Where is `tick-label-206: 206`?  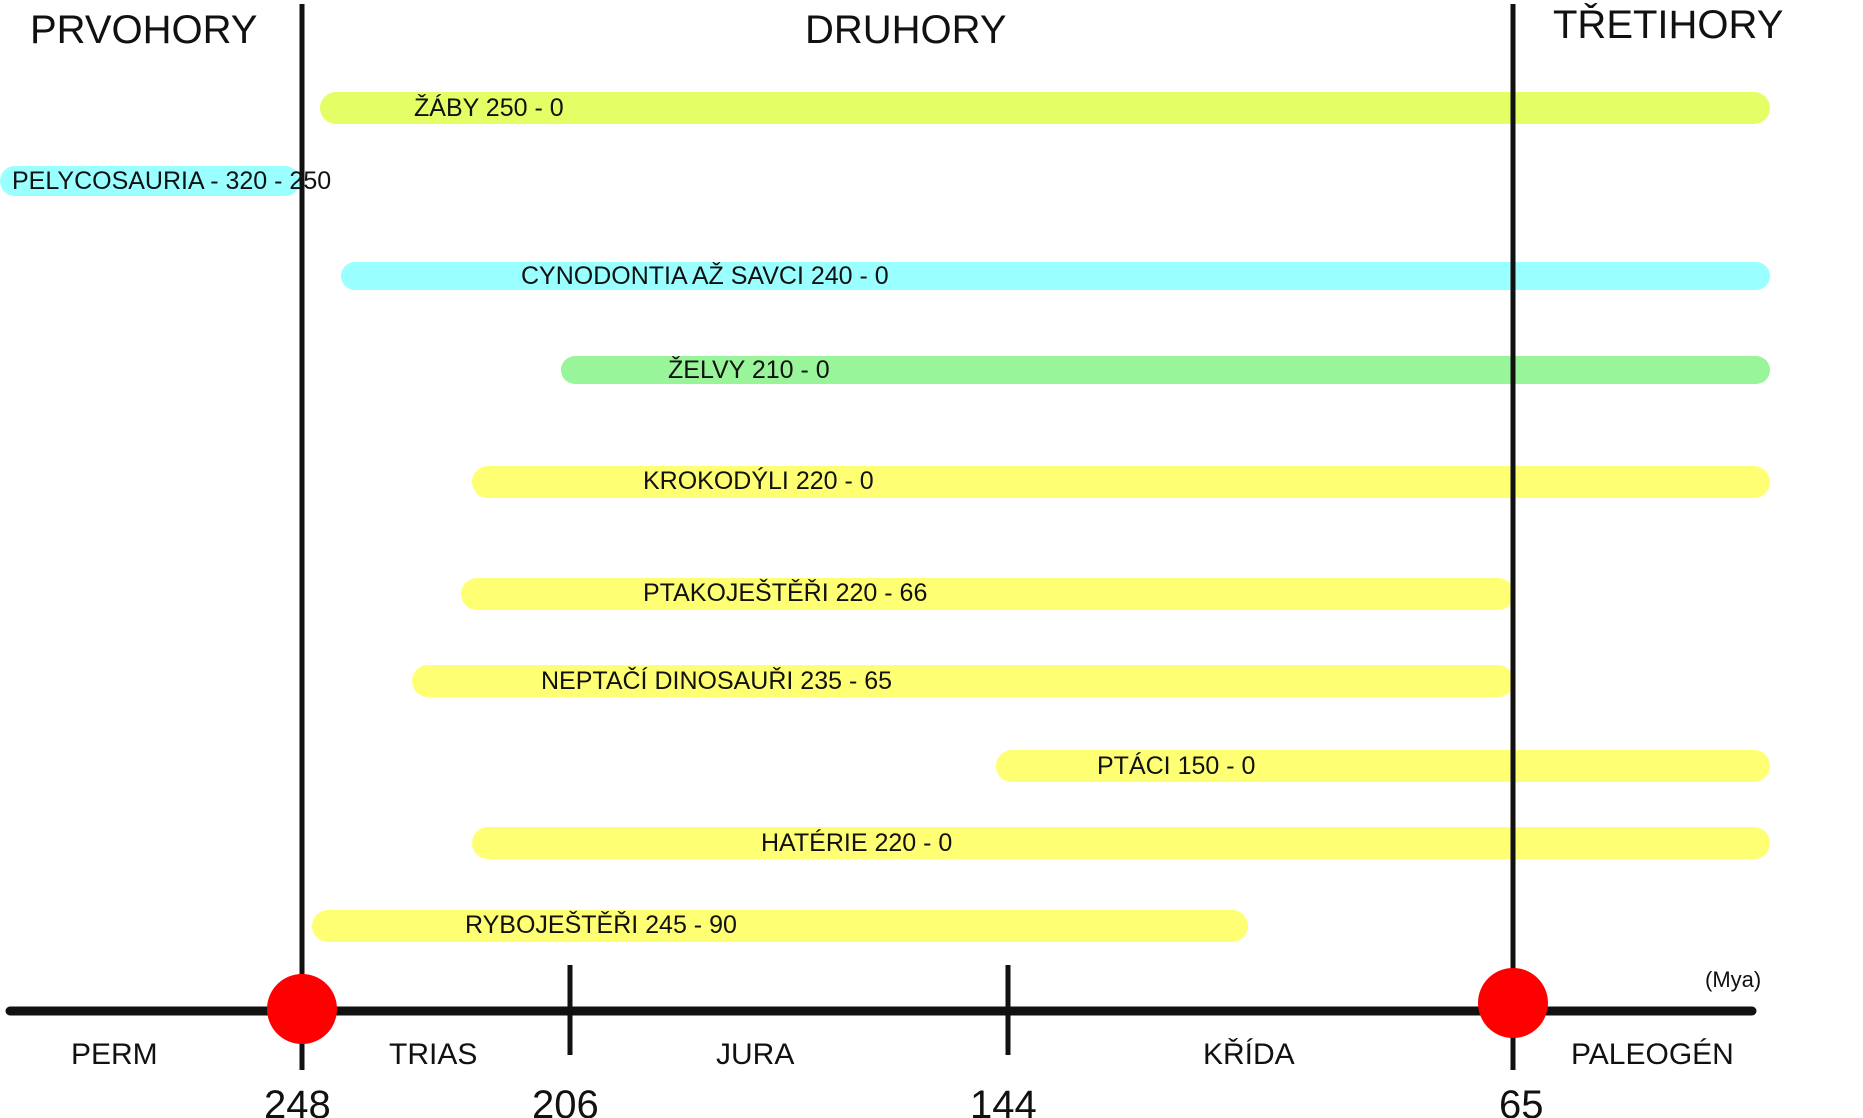
tick-label-206: 206 is located at coordinates (565, 1100).